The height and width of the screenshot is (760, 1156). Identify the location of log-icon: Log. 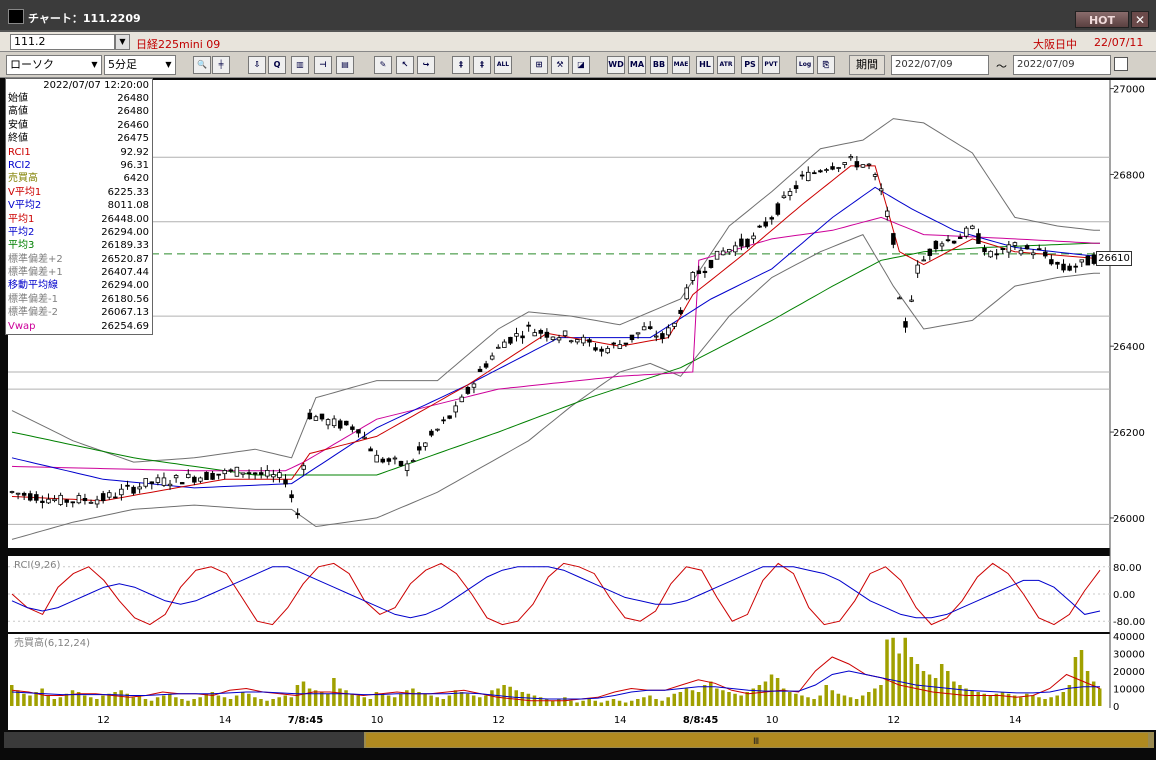
(805, 65).